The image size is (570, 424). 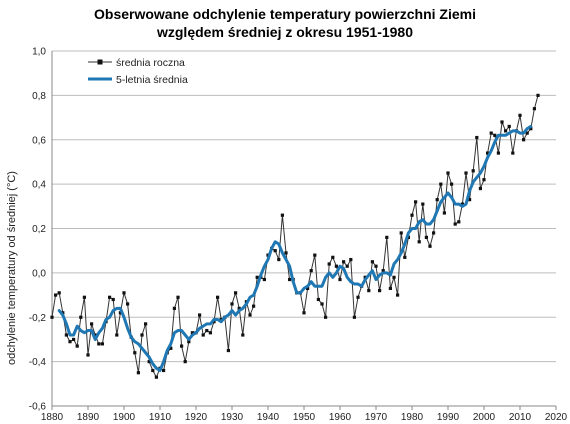 What do you see at coordinates (124, 417) in the screenshot?
I see `x-tick-label: 1900` at bounding box center [124, 417].